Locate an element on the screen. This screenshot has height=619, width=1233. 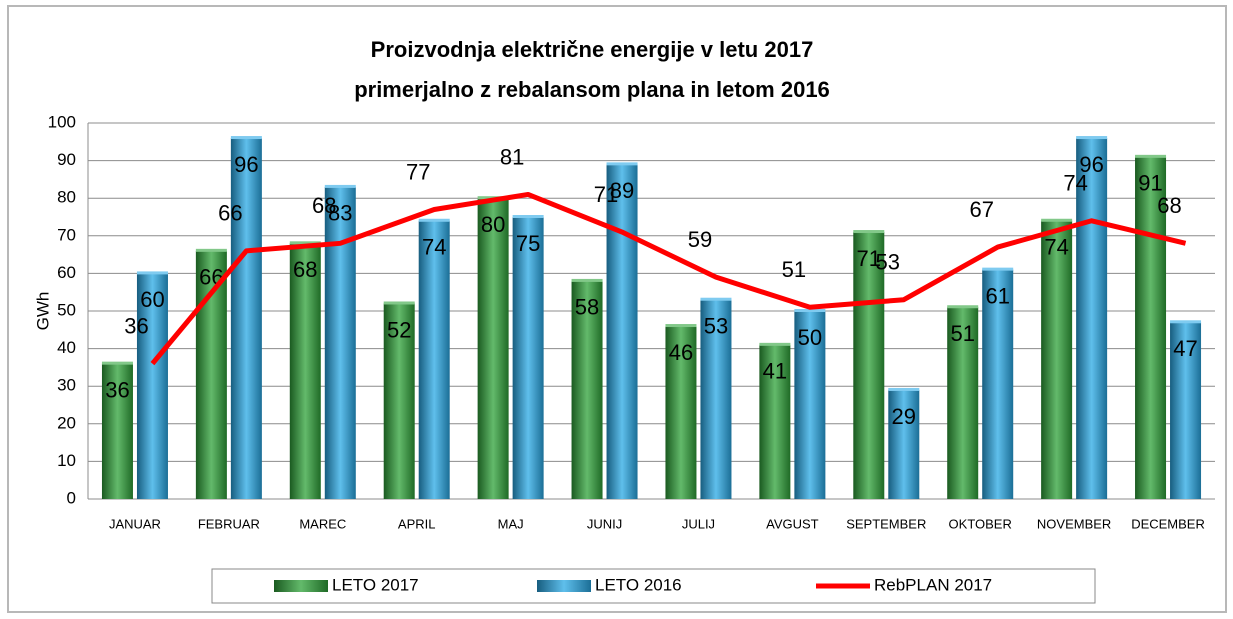
data-label: 41 is located at coordinates (775, 371).